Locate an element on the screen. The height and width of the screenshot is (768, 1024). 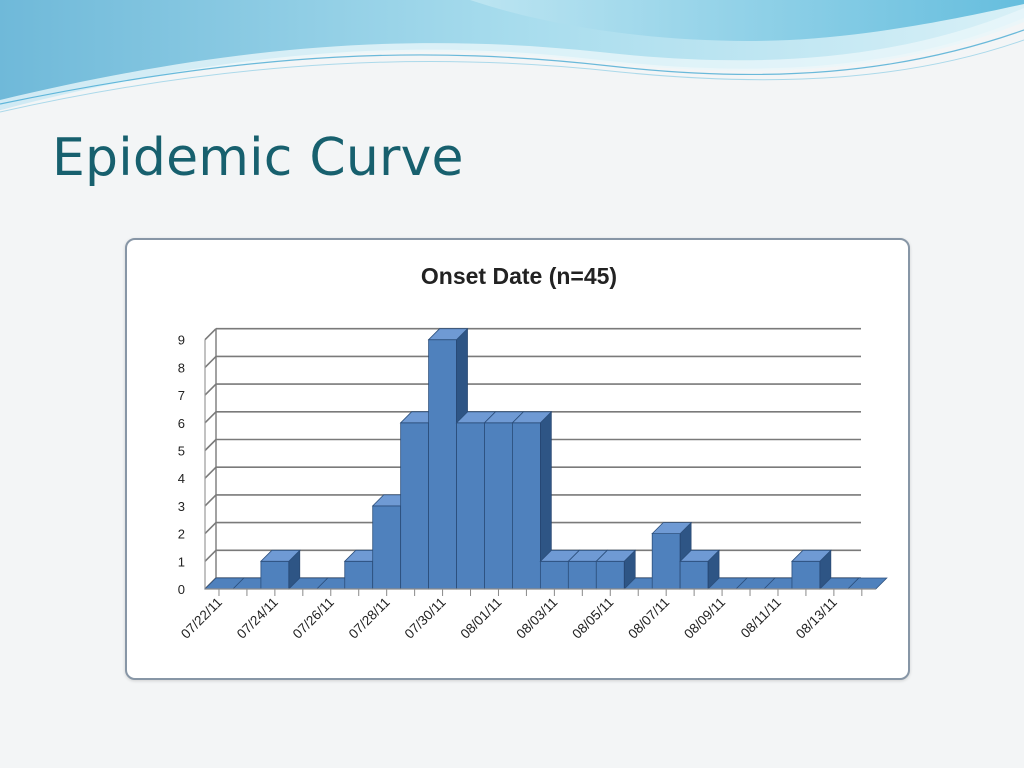
x-tick-label: 07/30/11 is located at coordinates (425, 618).